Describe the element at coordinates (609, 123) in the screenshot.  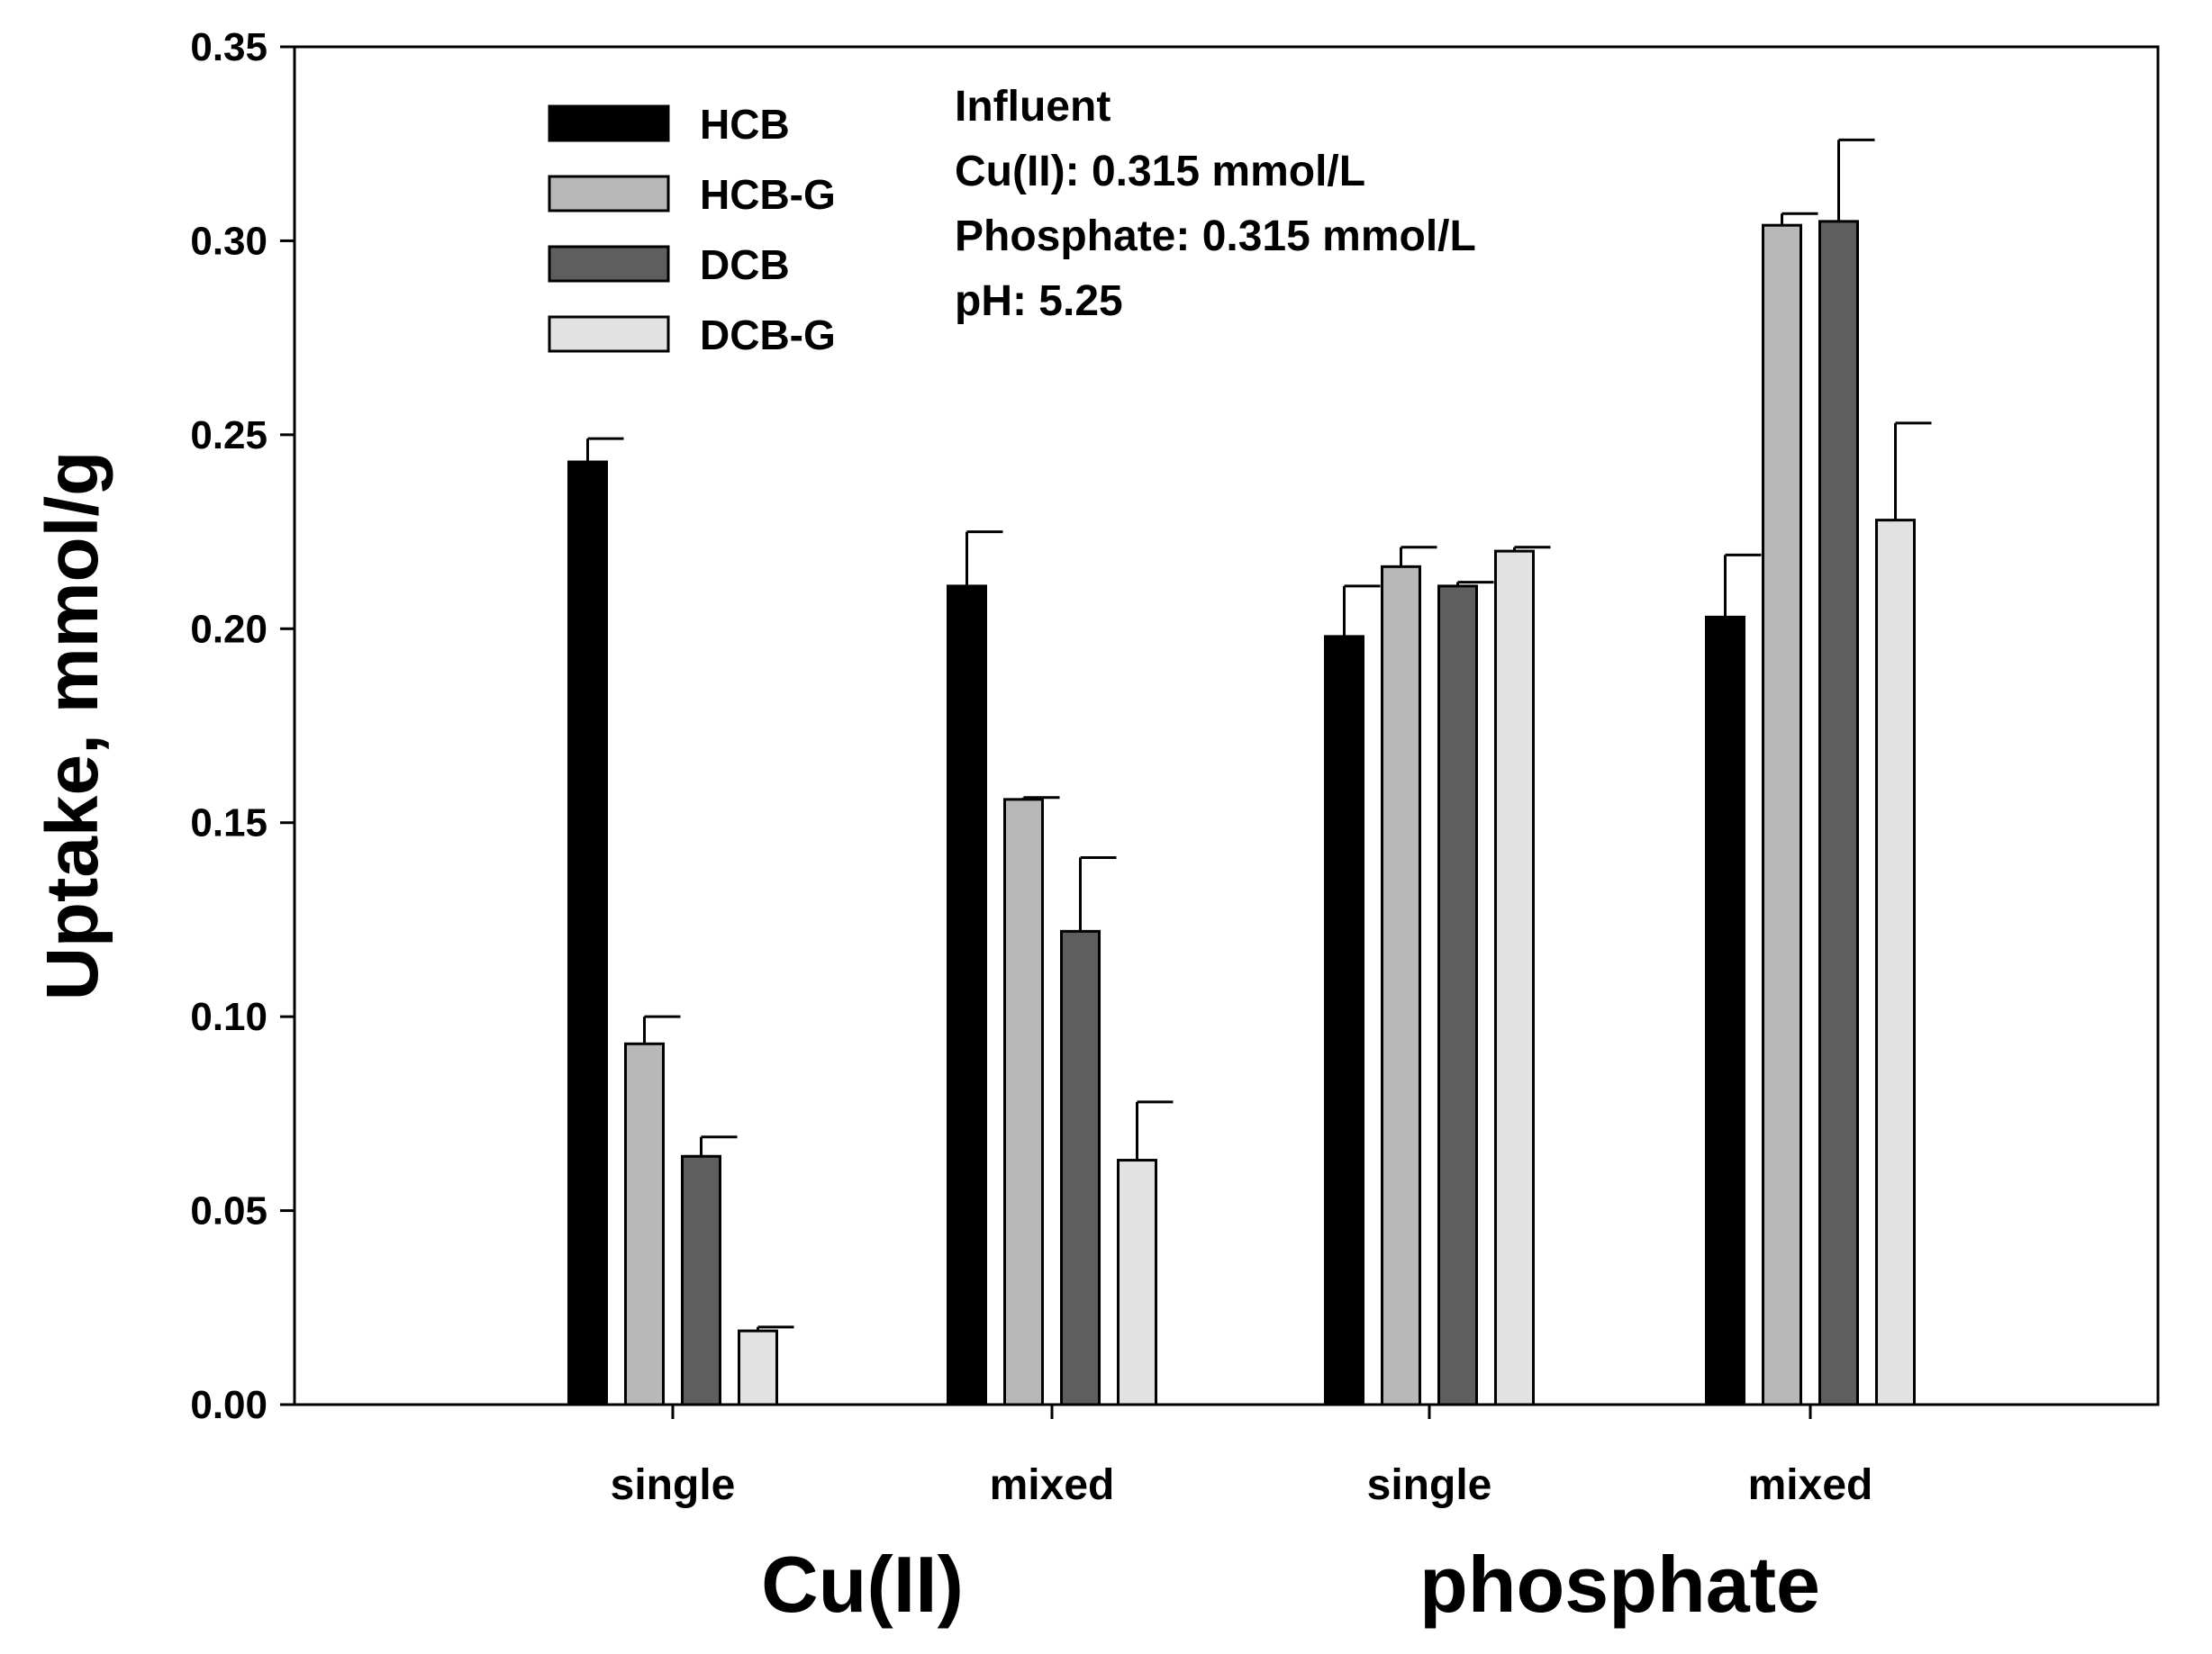
I see `legend-swatch-hcb` at that location.